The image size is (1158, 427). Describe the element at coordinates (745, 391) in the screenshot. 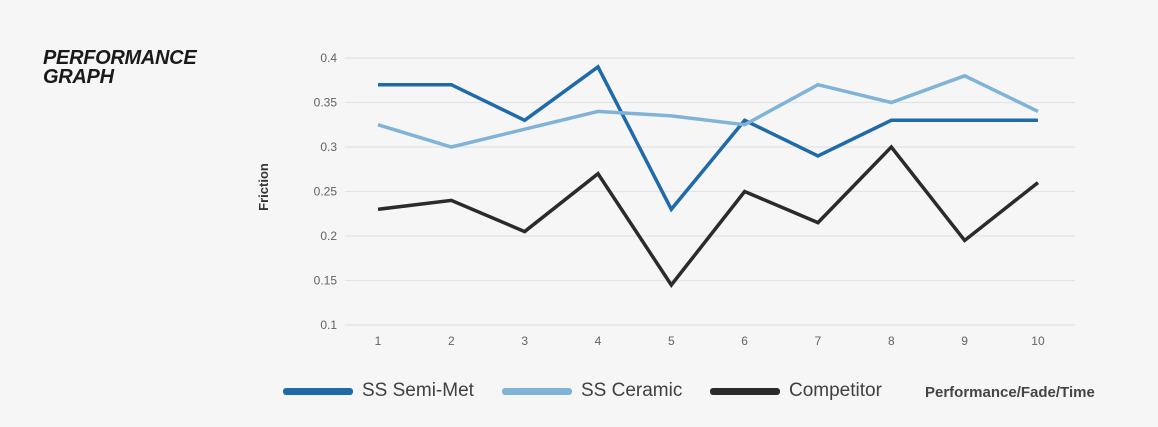

I see `competitor-swatch-icon` at that location.